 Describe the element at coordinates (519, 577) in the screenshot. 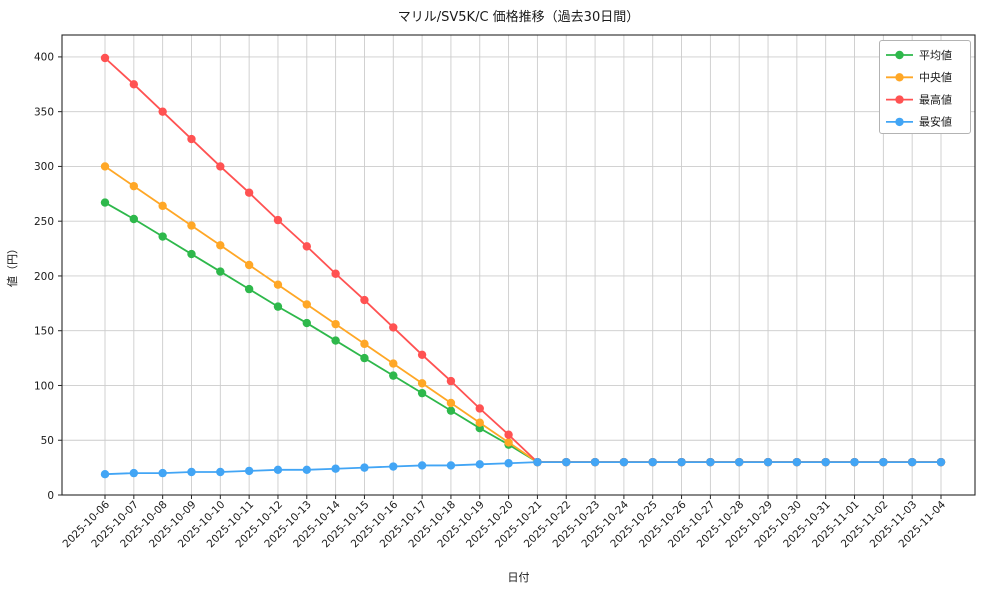

I see `x-axis-label: 日付` at that location.